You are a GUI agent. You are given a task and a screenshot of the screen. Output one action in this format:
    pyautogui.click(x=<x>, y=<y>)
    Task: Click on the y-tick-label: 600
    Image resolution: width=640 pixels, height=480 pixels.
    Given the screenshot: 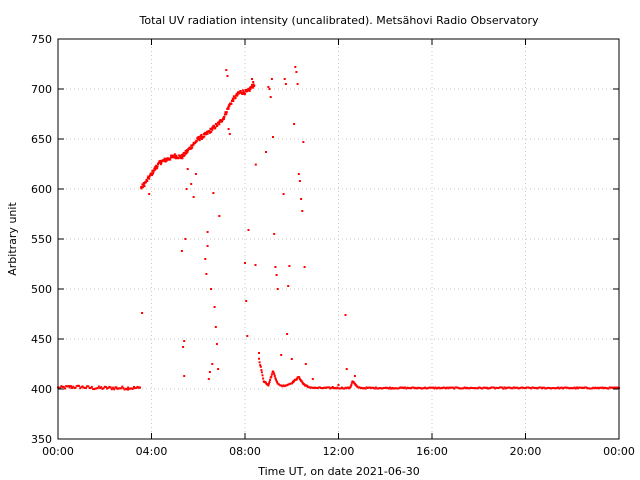 What is the action you would take?
    pyautogui.click(x=41, y=189)
    